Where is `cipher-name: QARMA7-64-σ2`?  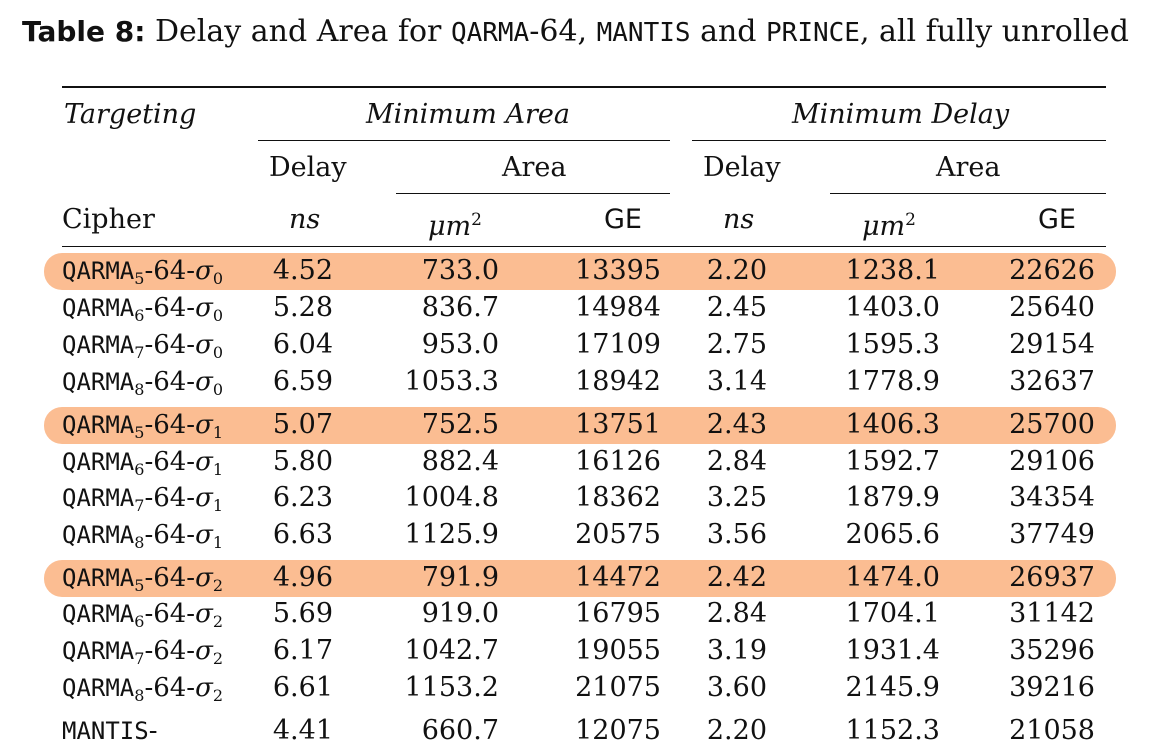
cipher-name: QARMA7-64-σ2 is located at coordinates (142, 655).